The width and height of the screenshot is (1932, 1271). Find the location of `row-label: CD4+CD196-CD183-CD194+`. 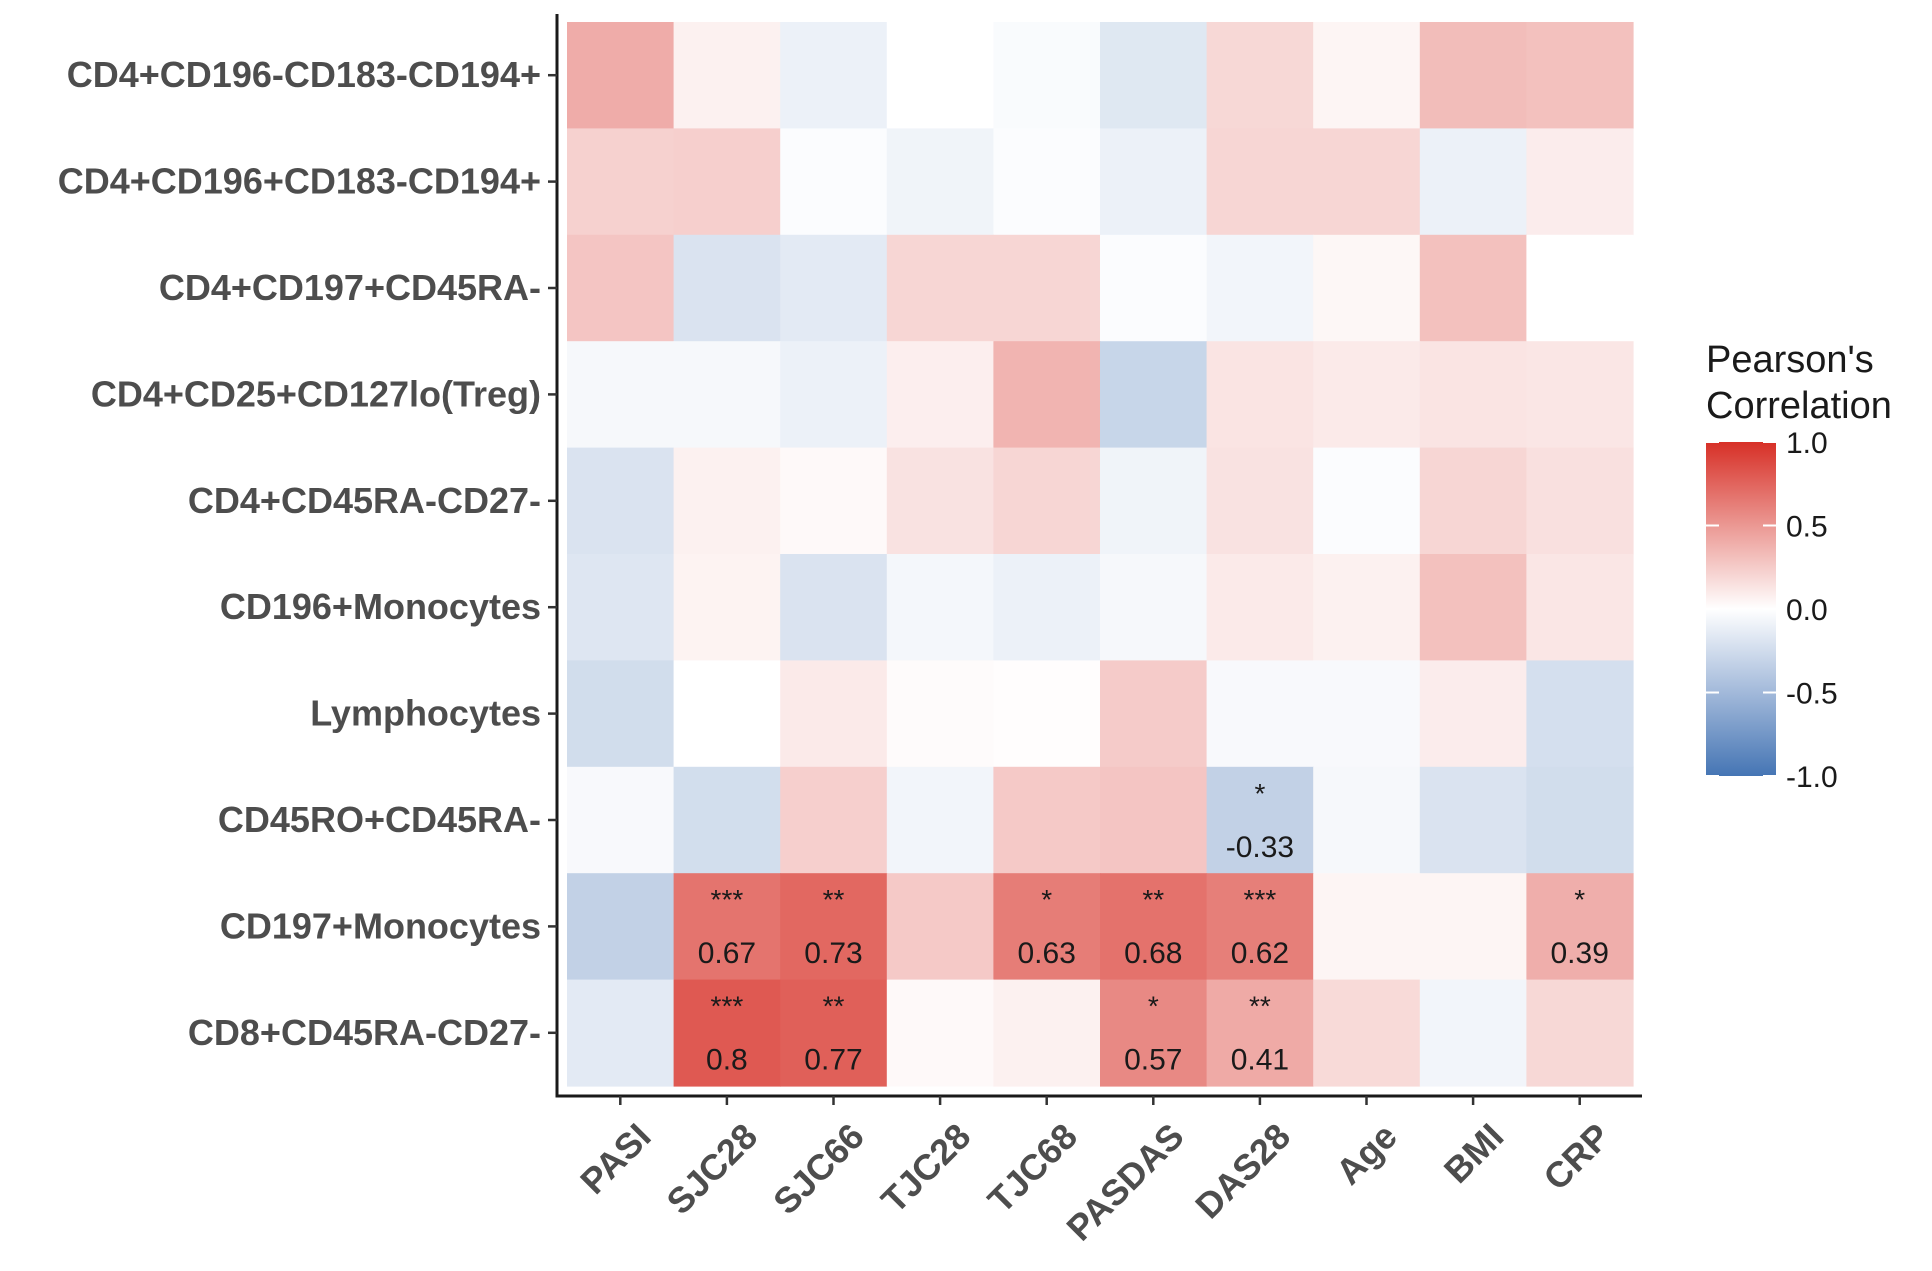

row-label: CD4+CD196-CD183-CD194+ is located at coordinates (304, 74).